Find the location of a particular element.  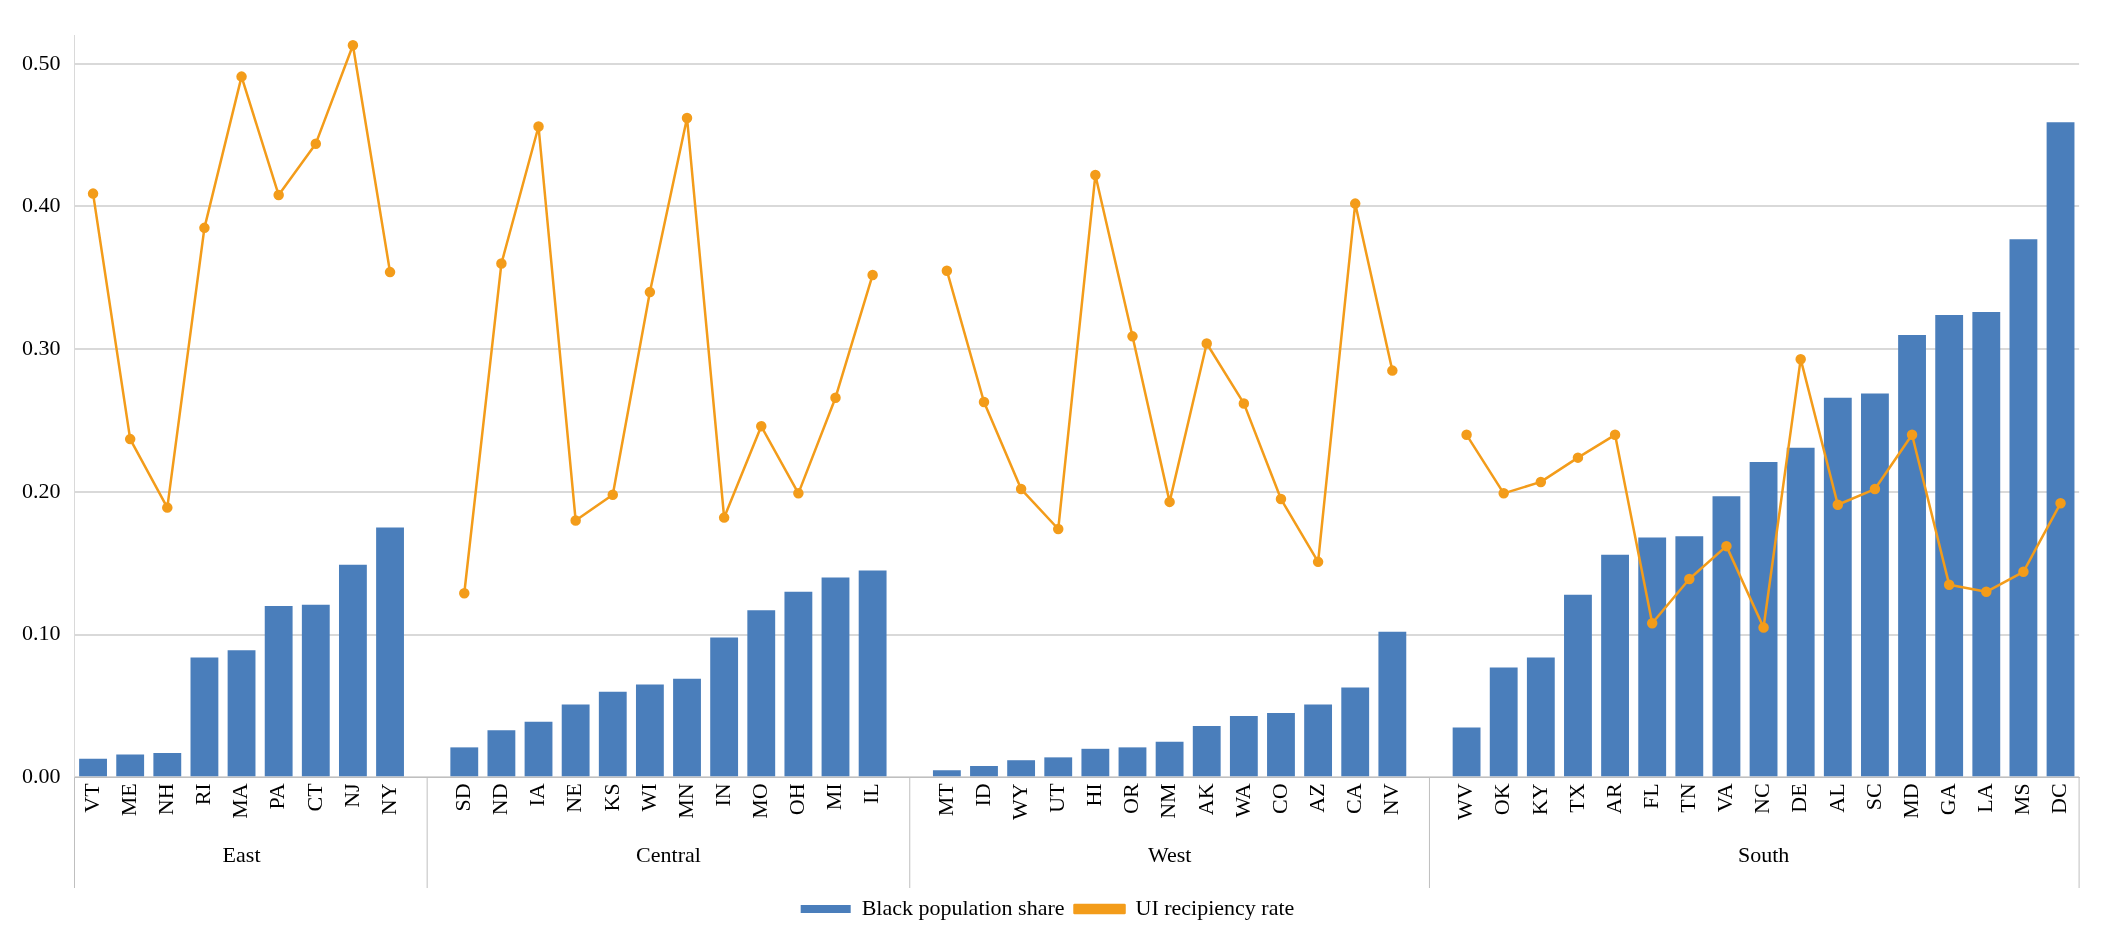

x-tick-label: MA is located at coordinates (240, 801).